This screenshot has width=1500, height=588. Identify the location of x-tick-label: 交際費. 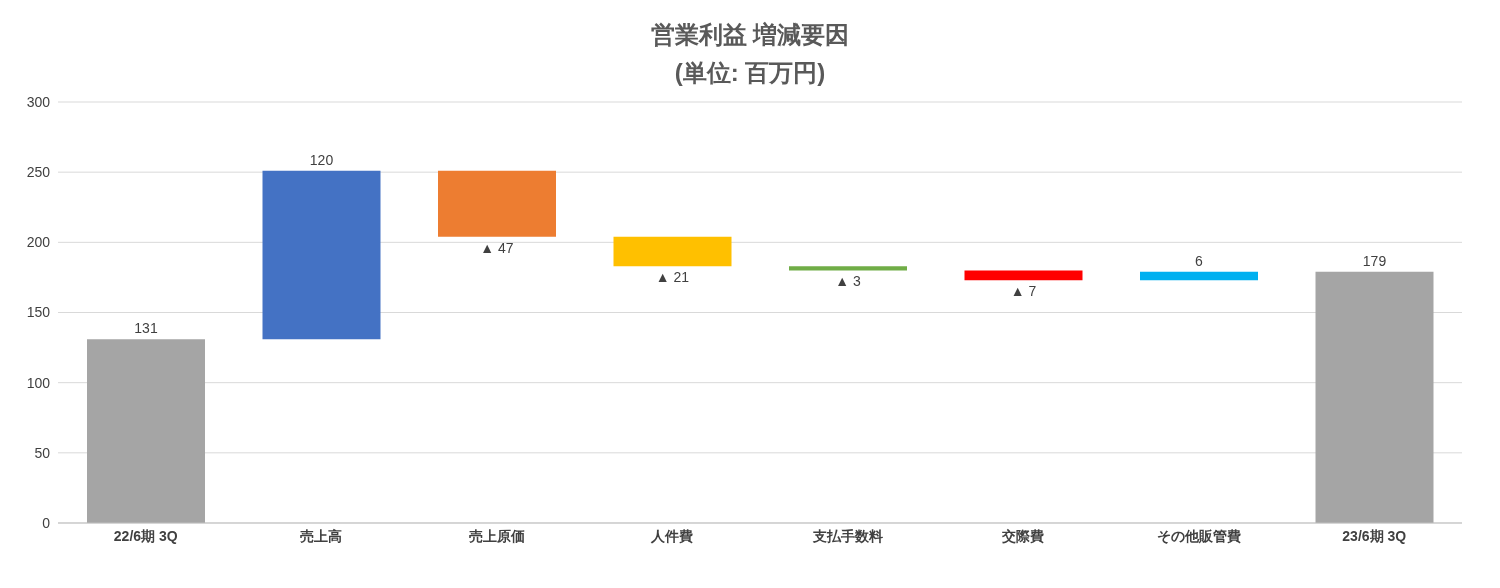
(1023, 535).